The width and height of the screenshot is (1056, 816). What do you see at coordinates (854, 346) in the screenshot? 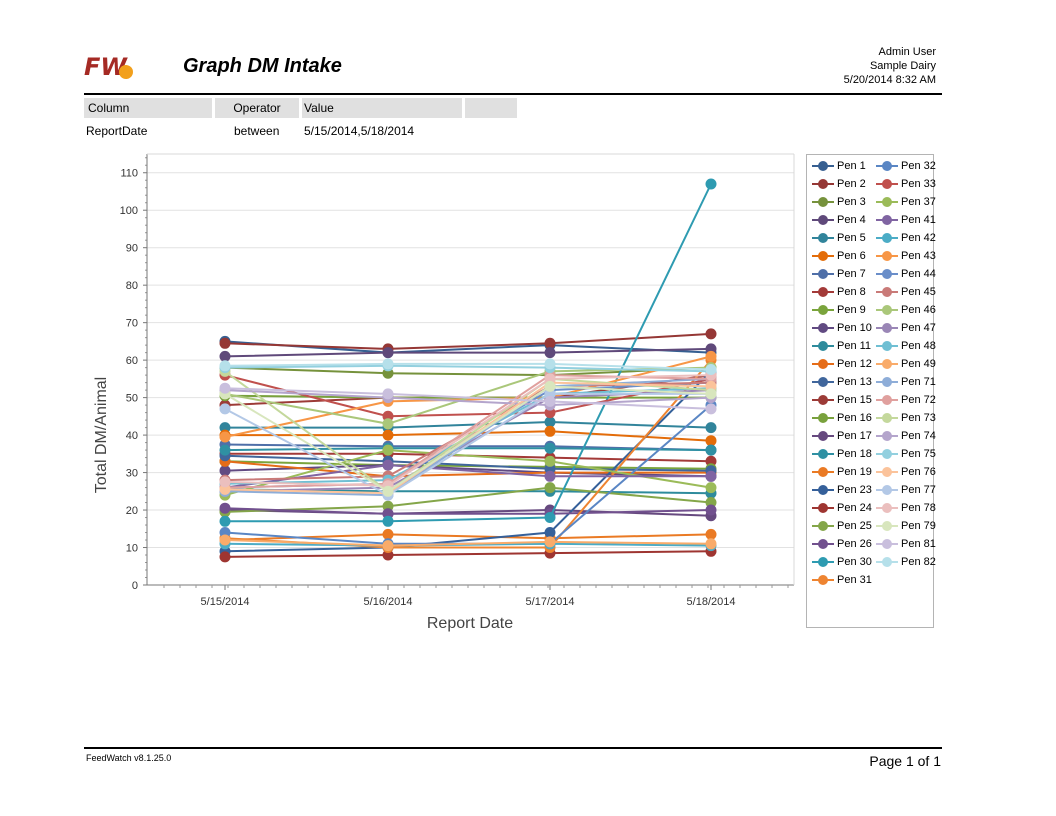
I see `legend-label: Pen 11` at bounding box center [854, 346].